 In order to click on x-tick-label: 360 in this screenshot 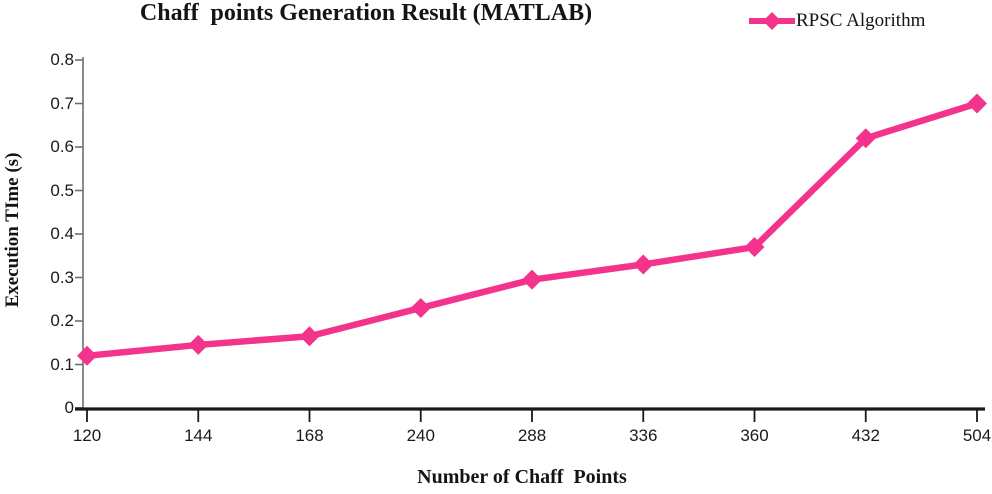, I will do `click(754, 435)`.